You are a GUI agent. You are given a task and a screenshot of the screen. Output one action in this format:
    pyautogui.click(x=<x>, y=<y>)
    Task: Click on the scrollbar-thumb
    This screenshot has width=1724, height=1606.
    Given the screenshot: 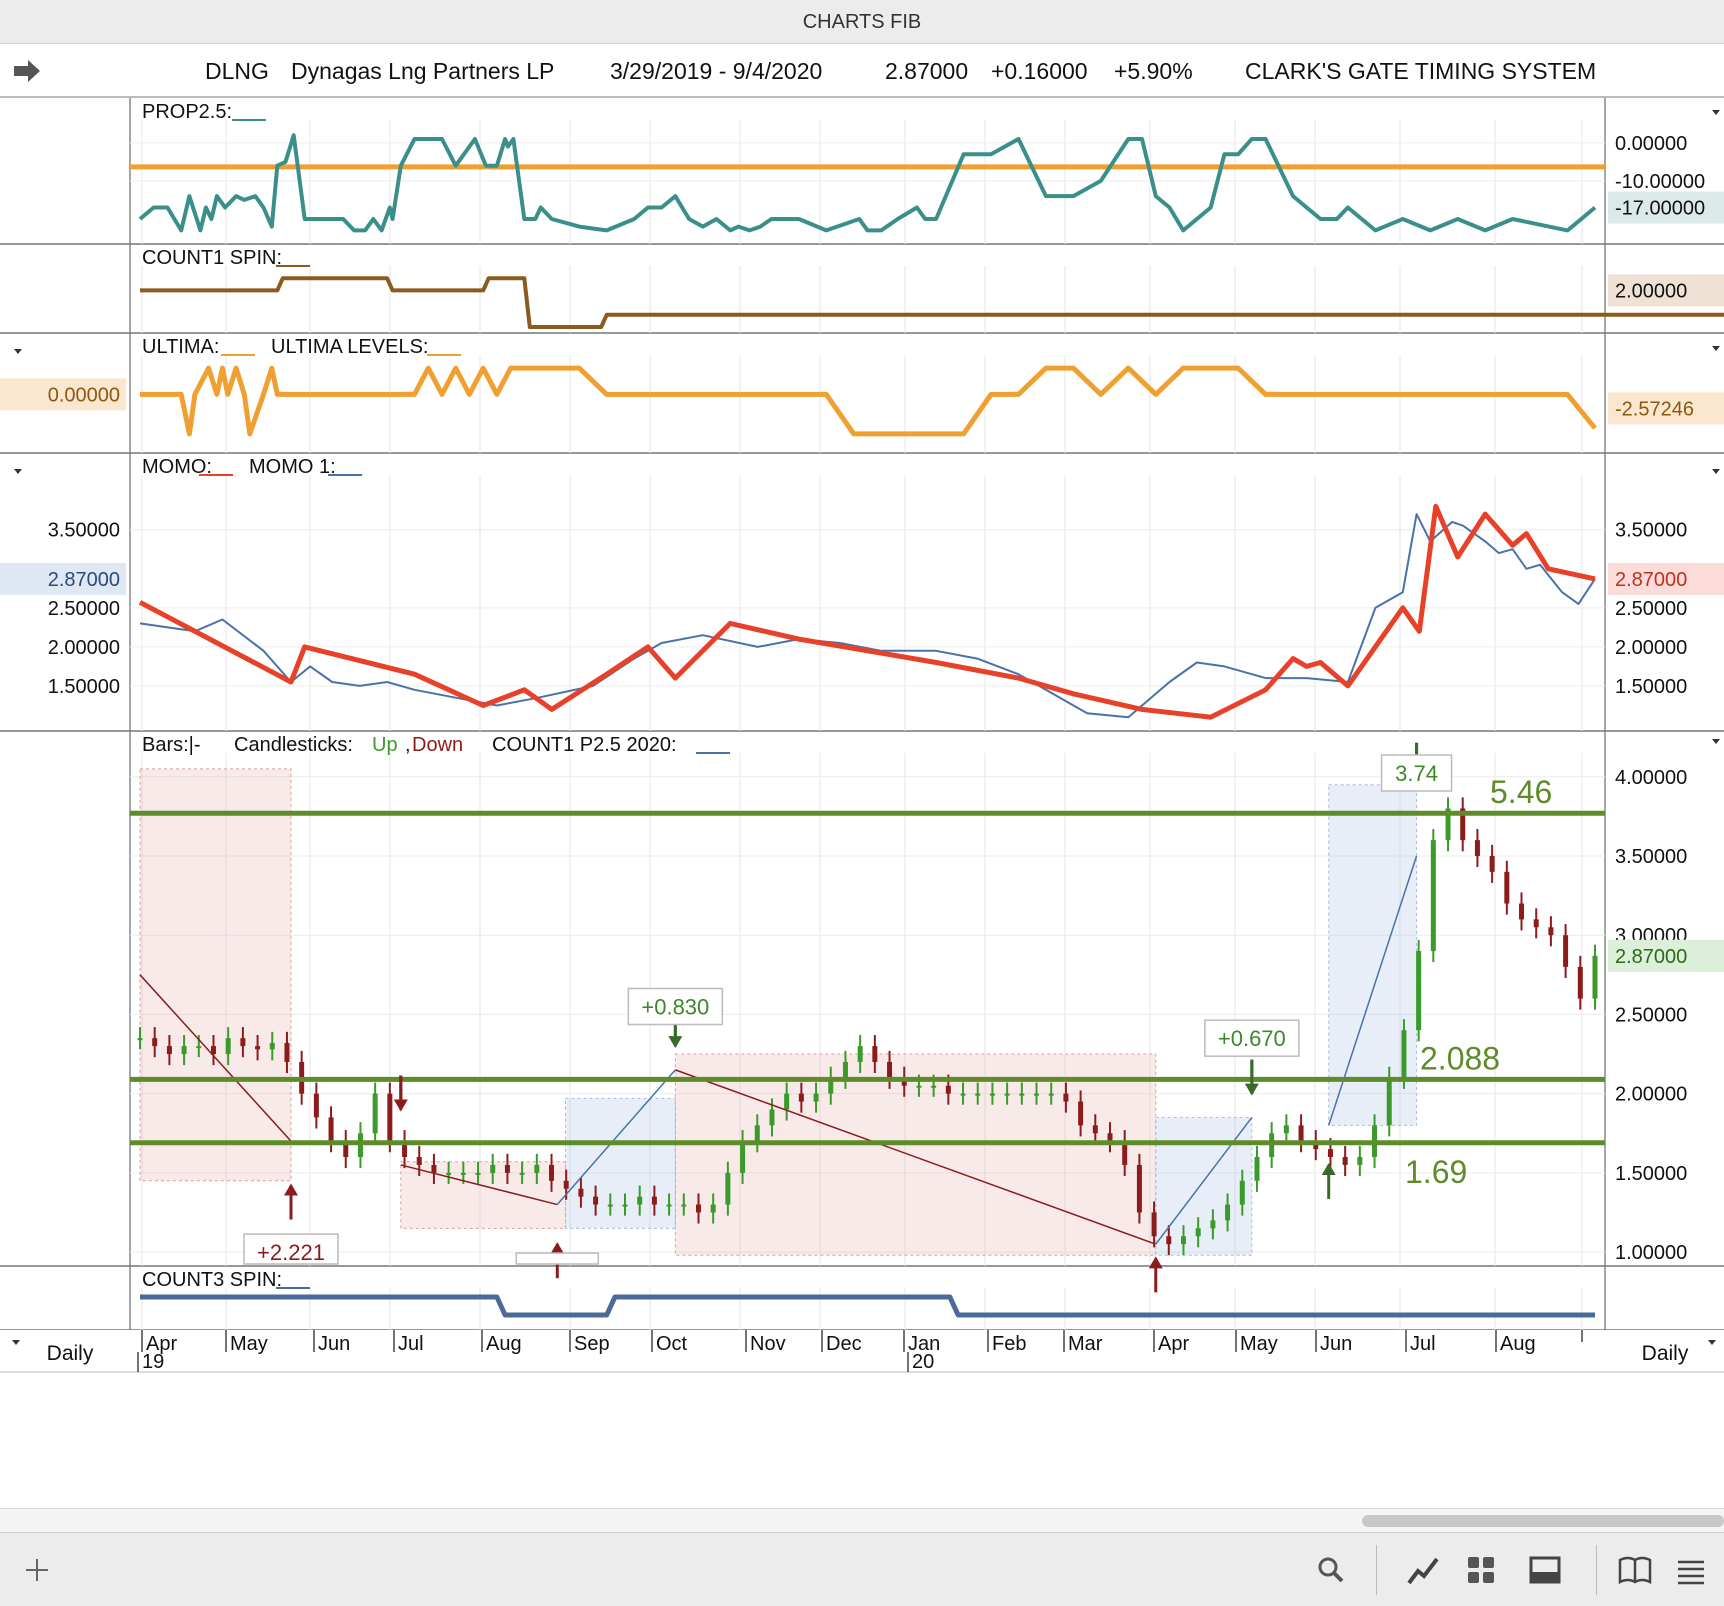 What is the action you would take?
    pyautogui.click(x=1543, y=1521)
    